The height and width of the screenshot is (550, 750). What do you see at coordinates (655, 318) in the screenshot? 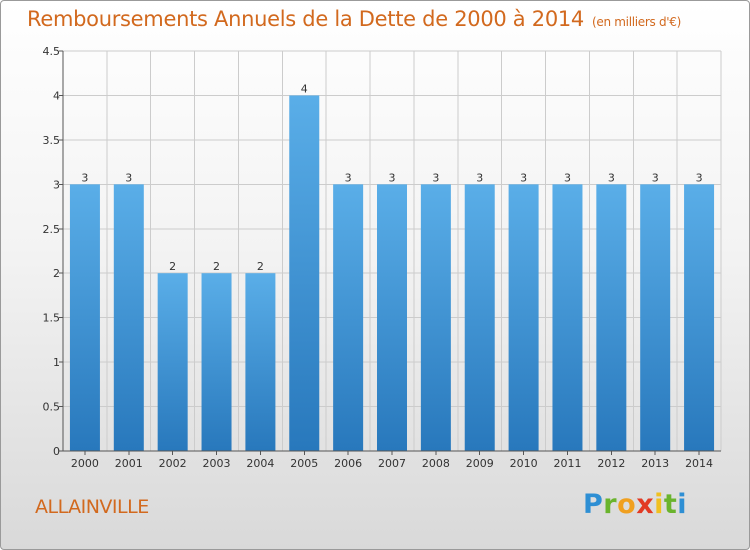
I see `bar-2013` at bounding box center [655, 318].